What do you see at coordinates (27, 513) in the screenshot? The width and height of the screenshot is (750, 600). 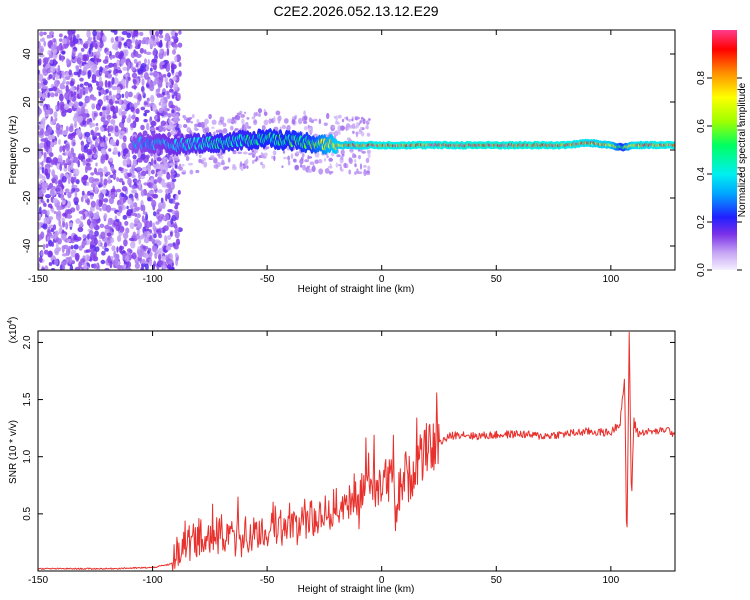 I see `y-tick-label: 0.5` at bounding box center [27, 513].